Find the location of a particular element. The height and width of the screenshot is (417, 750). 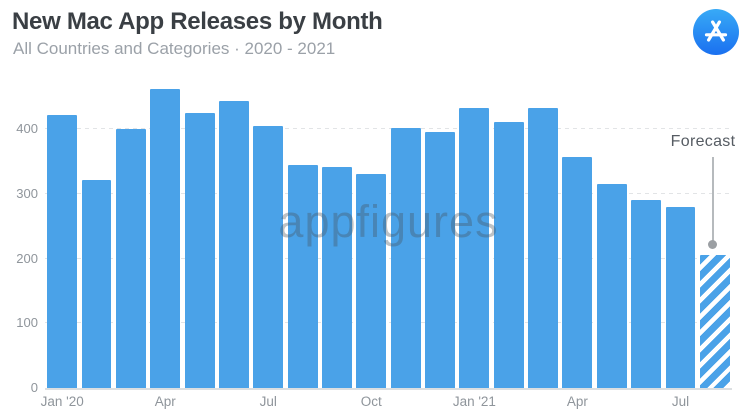

x-axis-tick-jan-21: Jan '21 is located at coordinates (474, 401).